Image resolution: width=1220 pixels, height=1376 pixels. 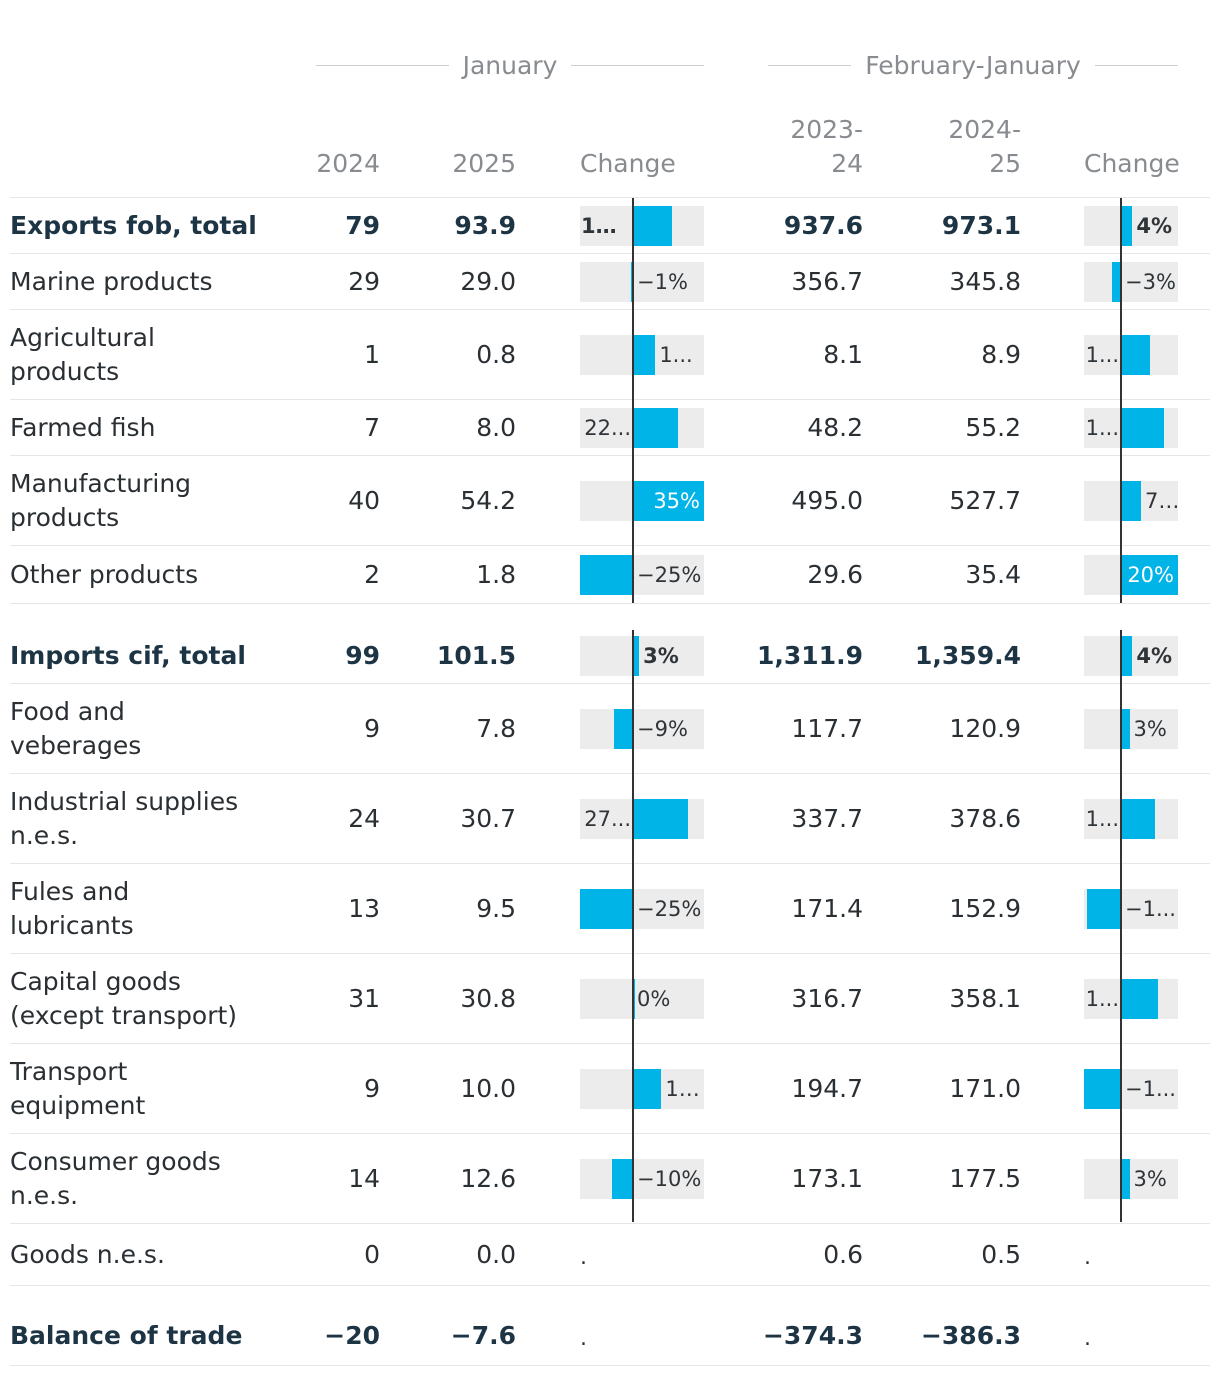 What do you see at coordinates (826, 146) in the screenshot?
I see `col-header-fj-2023-24: 2023- 24` at bounding box center [826, 146].